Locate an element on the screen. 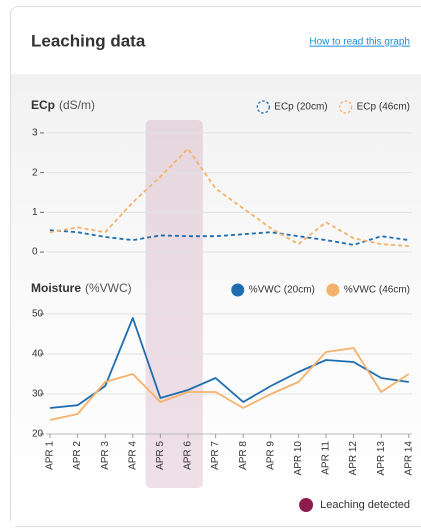 This screenshot has height=531, width=421. x-tick-label: APR 8 is located at coordinates (243, 455).